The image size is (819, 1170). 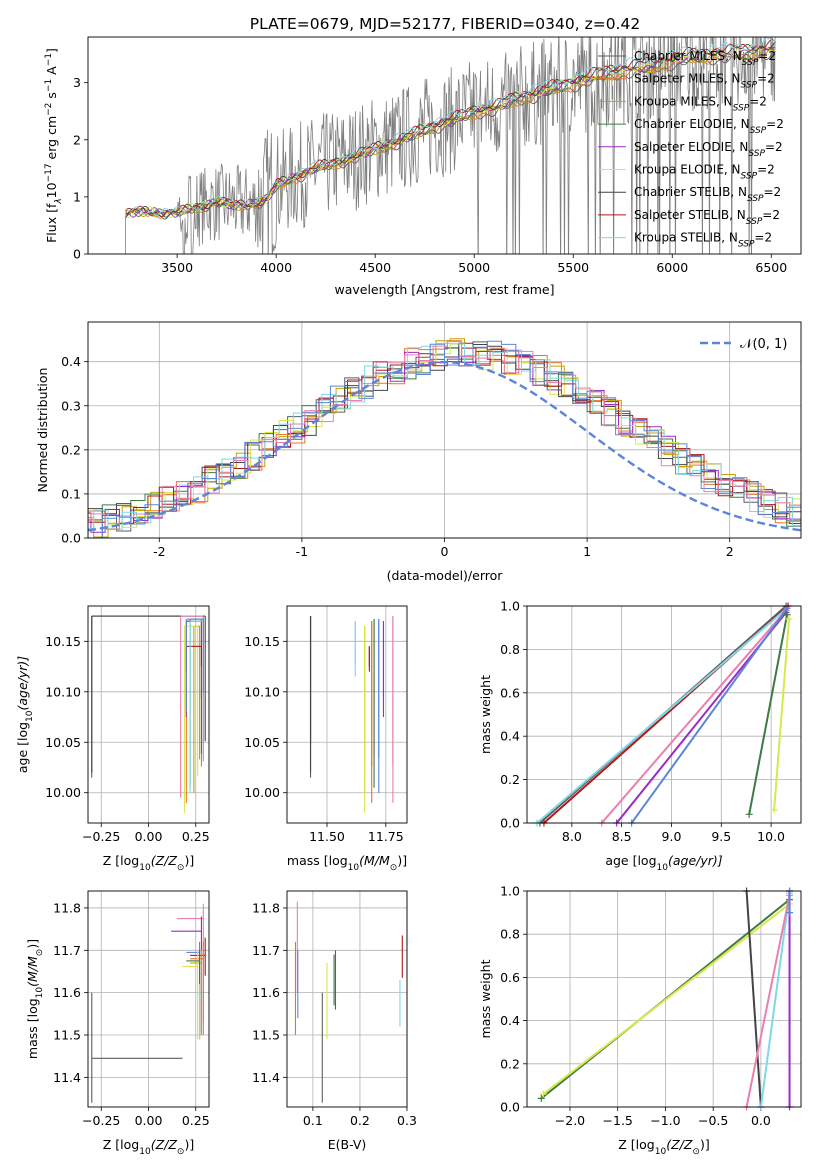 What do you see at coordinates (121, 860) in the screenshot?
I see `label-part: Z [log` at bounding box center [121, 860].